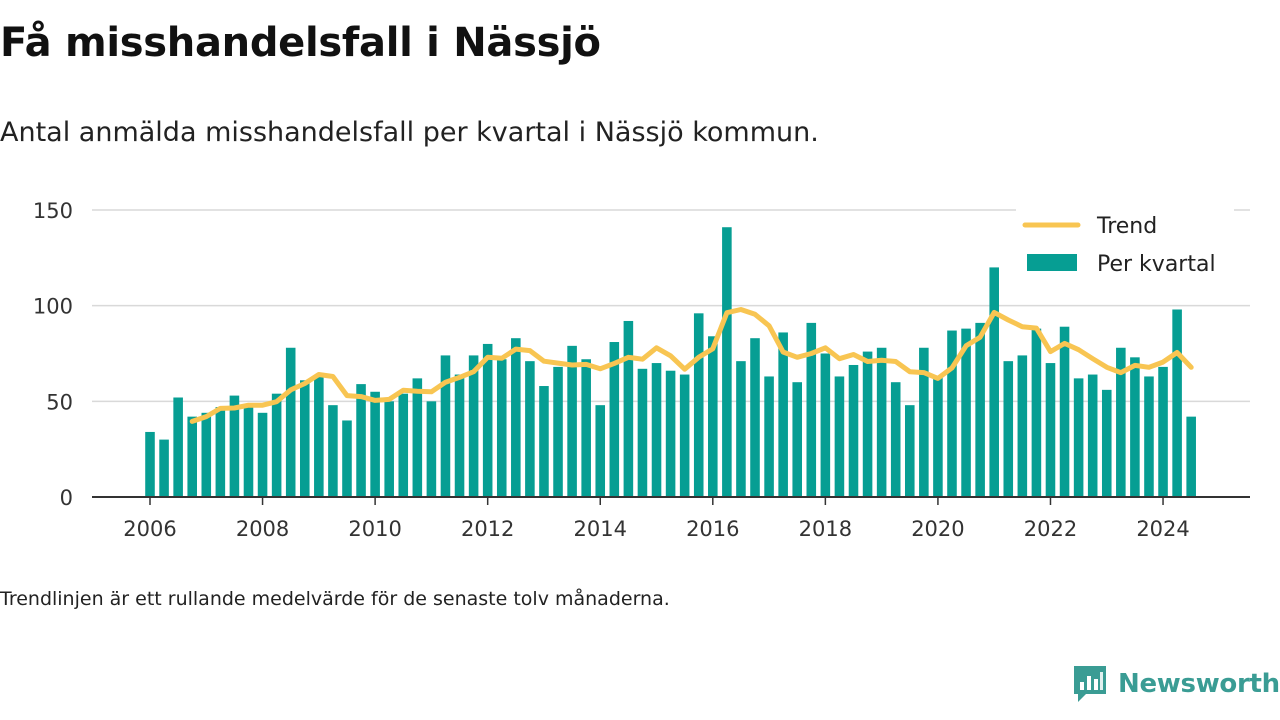  Describe the element at coordinates (825, 425) in the screenshot. I see `bar-q48` at that location.